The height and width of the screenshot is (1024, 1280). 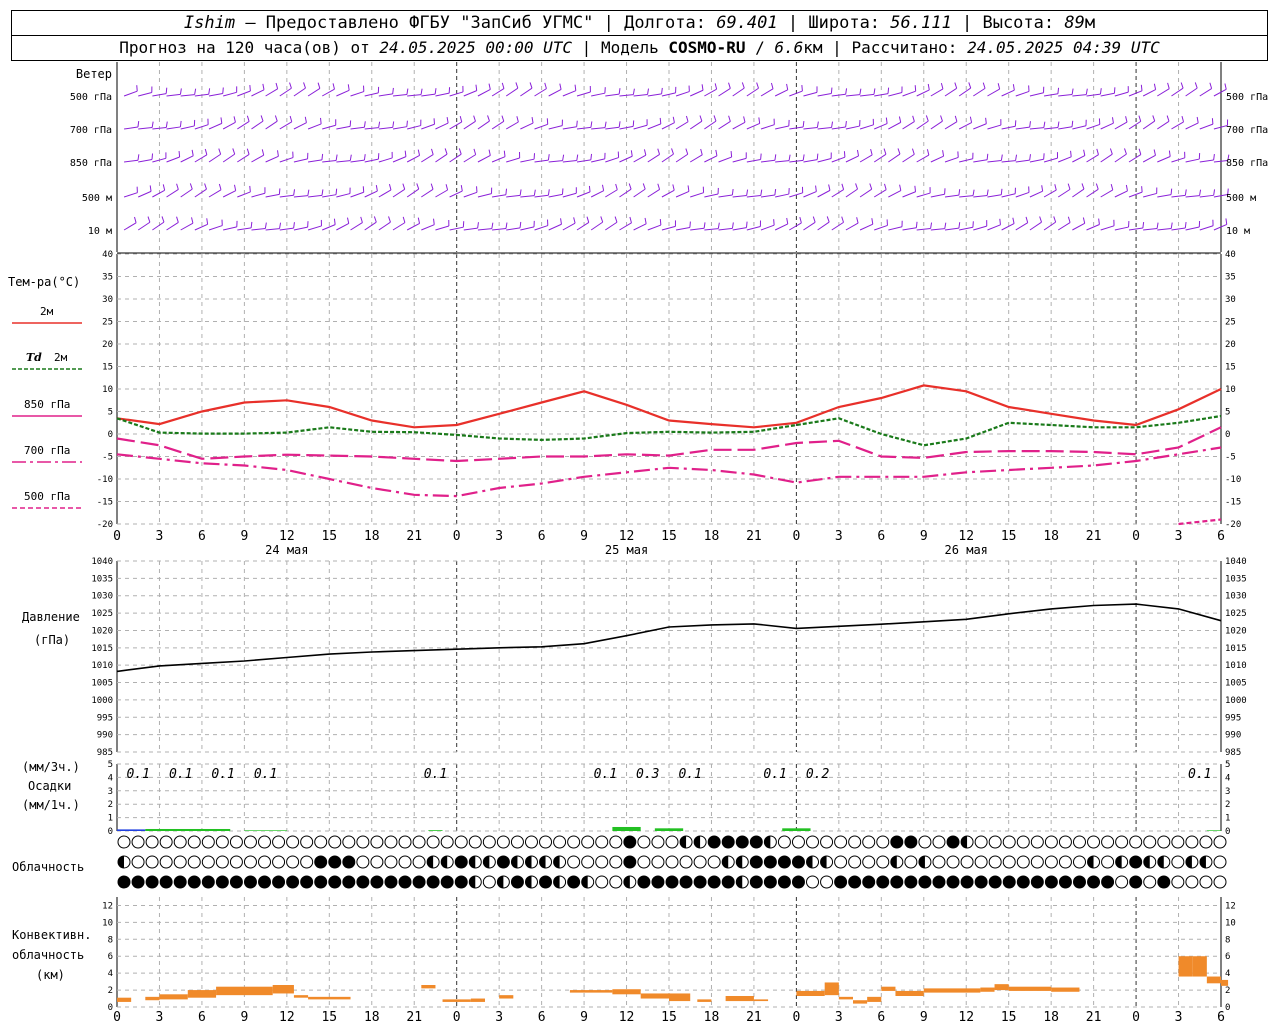 I want to click on alt-value: 89, so click(x=1074, y=23).